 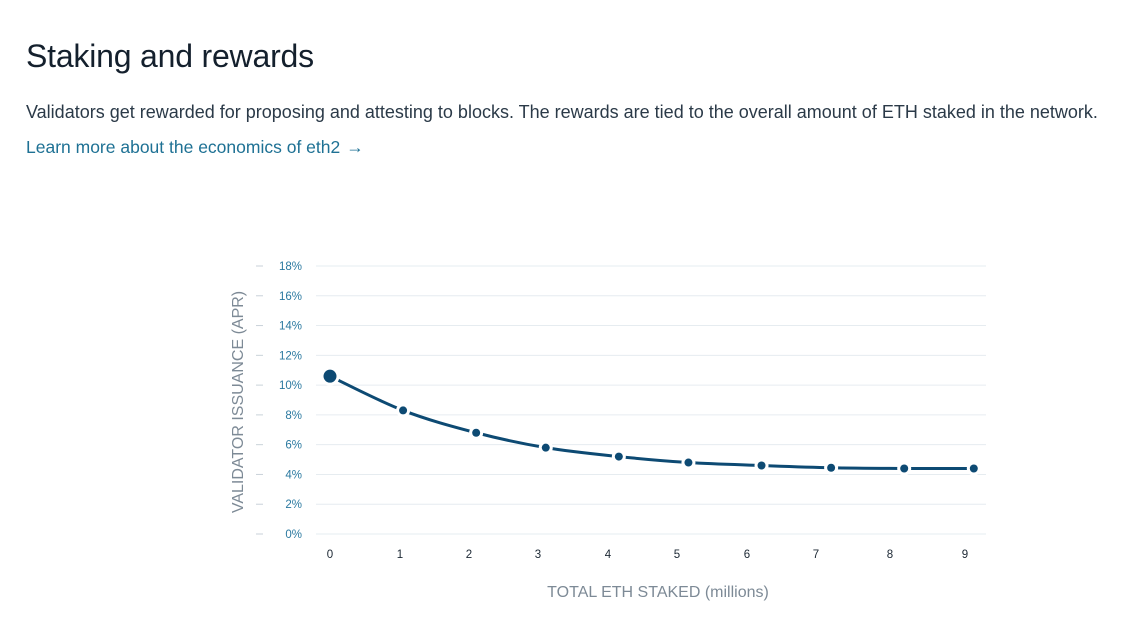 What do you see at coordinates (290, 356) in the screenshot?
I see `y-tick-label: 12%` at bounding box center [290, 356].